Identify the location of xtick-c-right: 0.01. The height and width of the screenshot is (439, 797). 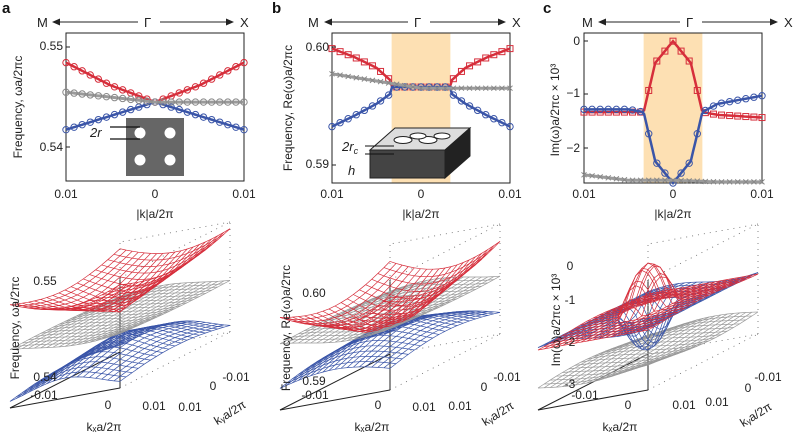
(762, 194).